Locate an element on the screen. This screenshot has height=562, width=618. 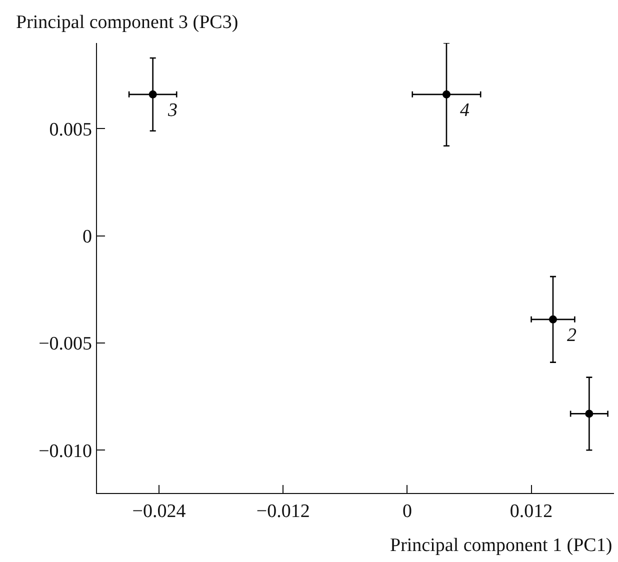
y-tick-label: 0 is located at coordinates (87, 237).